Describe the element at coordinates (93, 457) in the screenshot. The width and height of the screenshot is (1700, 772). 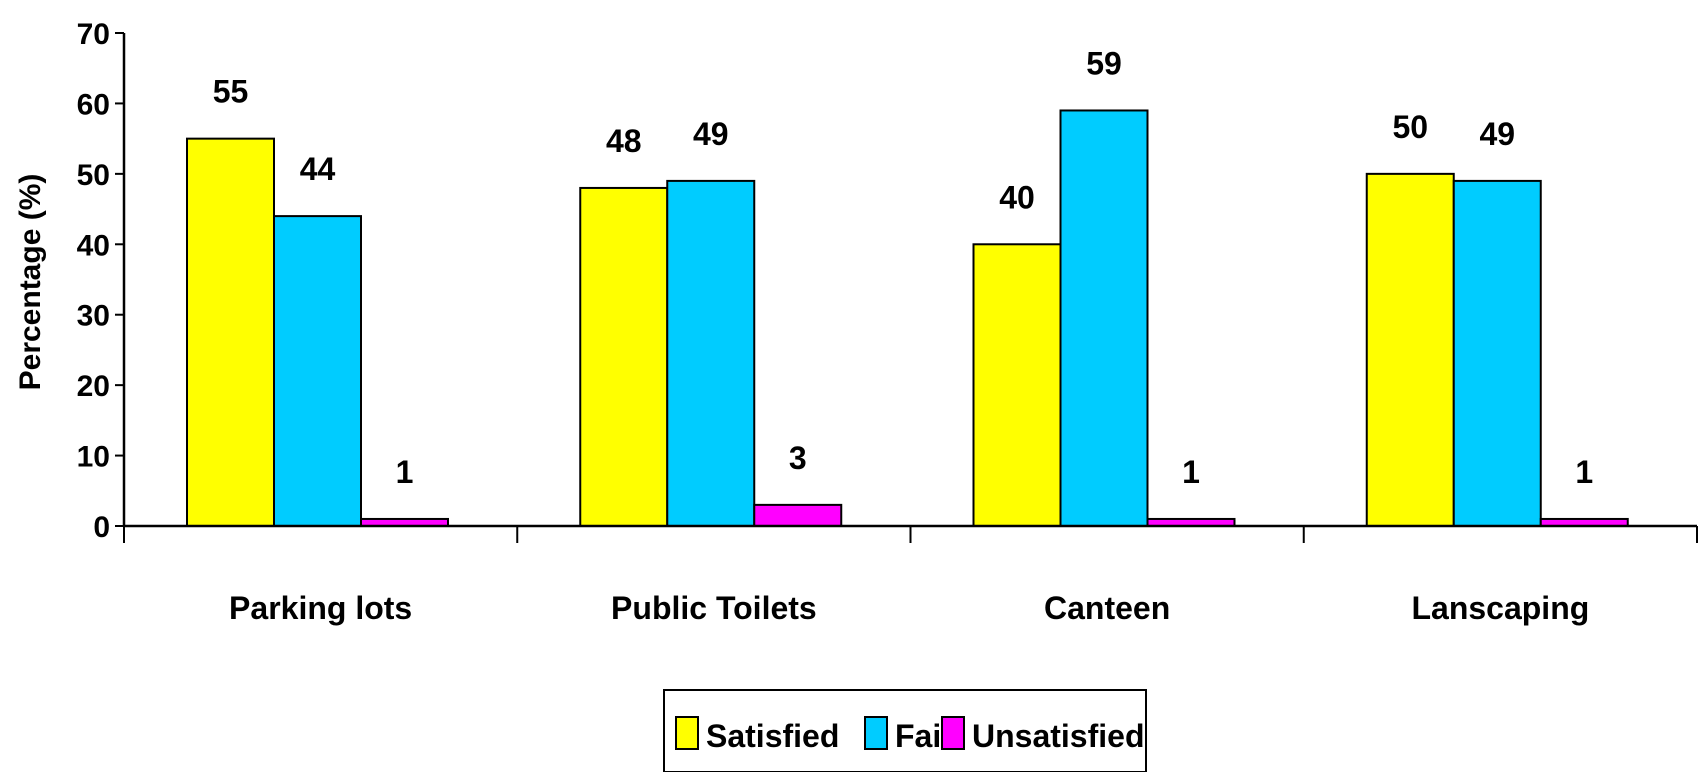
I see `y-tick-label: 10` at that location.